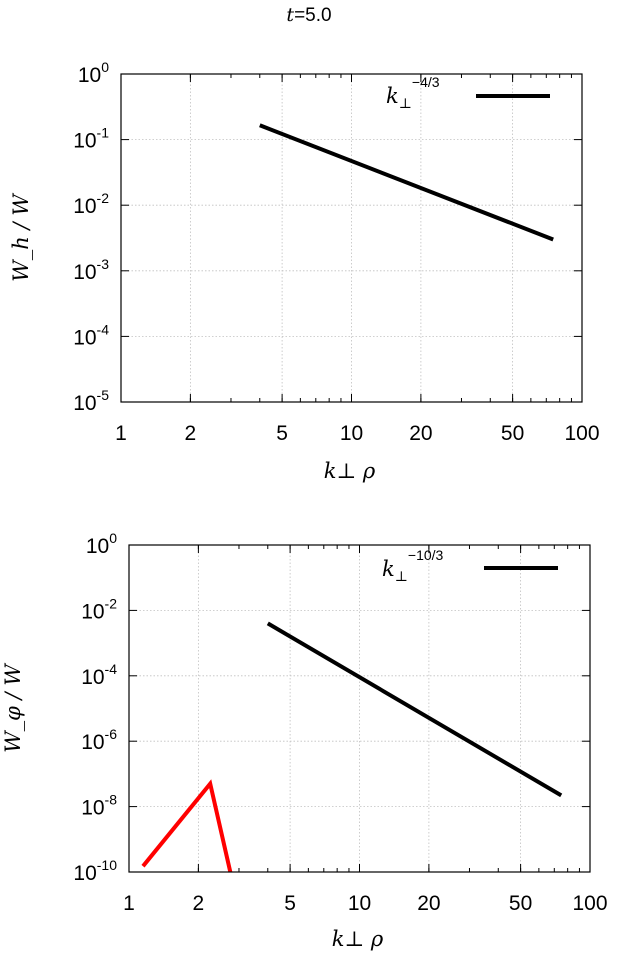 The width and height of the screenshot is (619, 957). I want to click on figure-title: t=5.0, so click(308, 15).